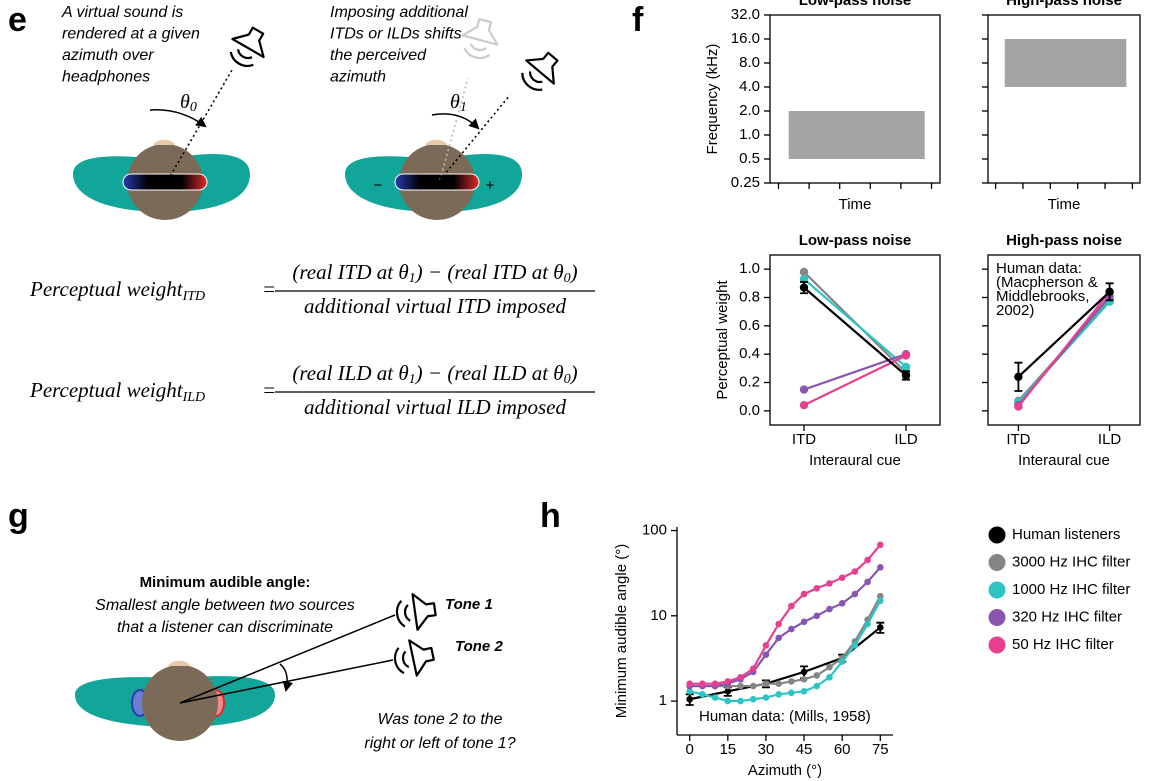 This screenshot has width=1161, height=781. I want to click on y-tick-label: 16.0, so click(745, 38).